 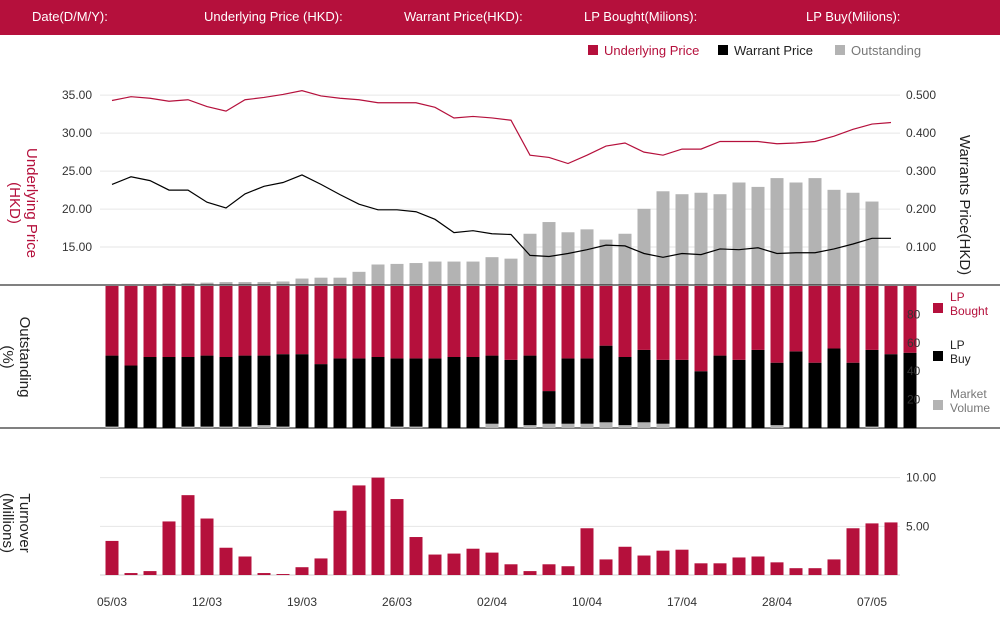 What do you see at coordinates (921, 478) in the screenshot?
I see `turnover-tick-label: 10.00` at bounding box center [921, 478].